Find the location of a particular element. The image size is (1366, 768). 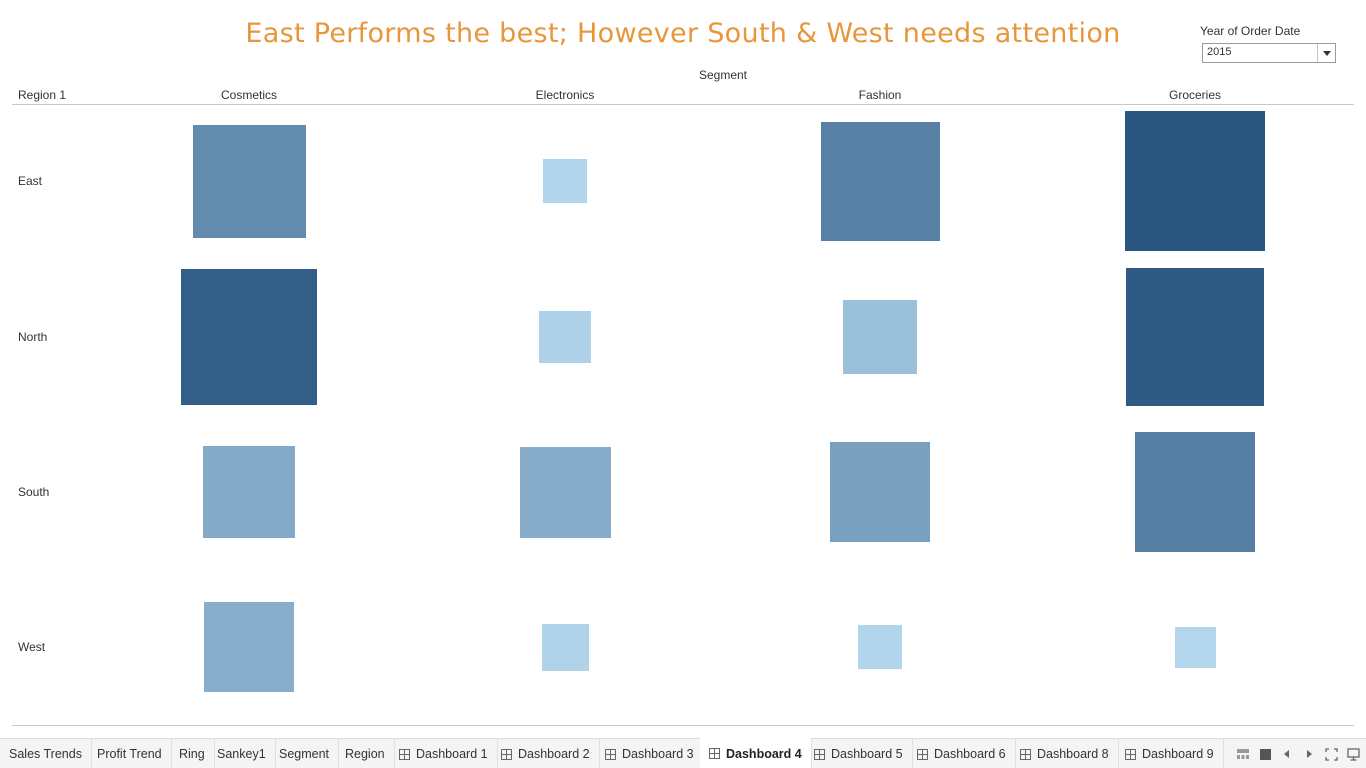

show-tabs-icon is located at coordinates (1265, 753).